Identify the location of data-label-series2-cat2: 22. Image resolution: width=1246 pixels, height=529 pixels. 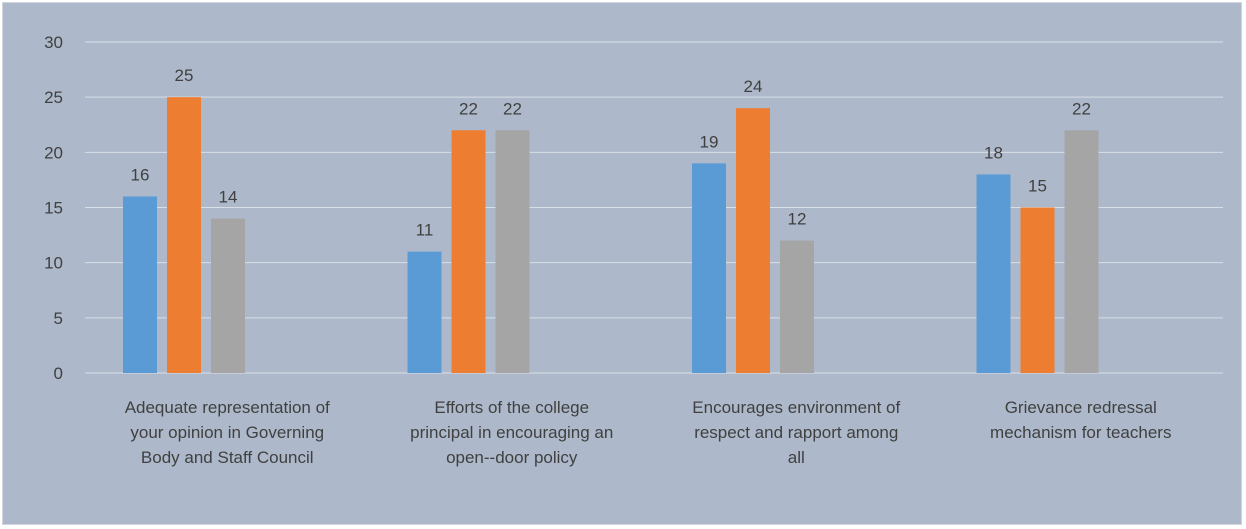
(468, 108).